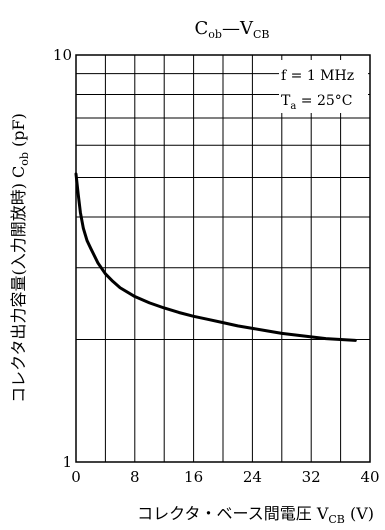 This screenshot has width=385, height=530. What do you see at coordinates (135, 477) in the screenshot?
I see `x-tick-label: 8` at bounding box center [135, 477].